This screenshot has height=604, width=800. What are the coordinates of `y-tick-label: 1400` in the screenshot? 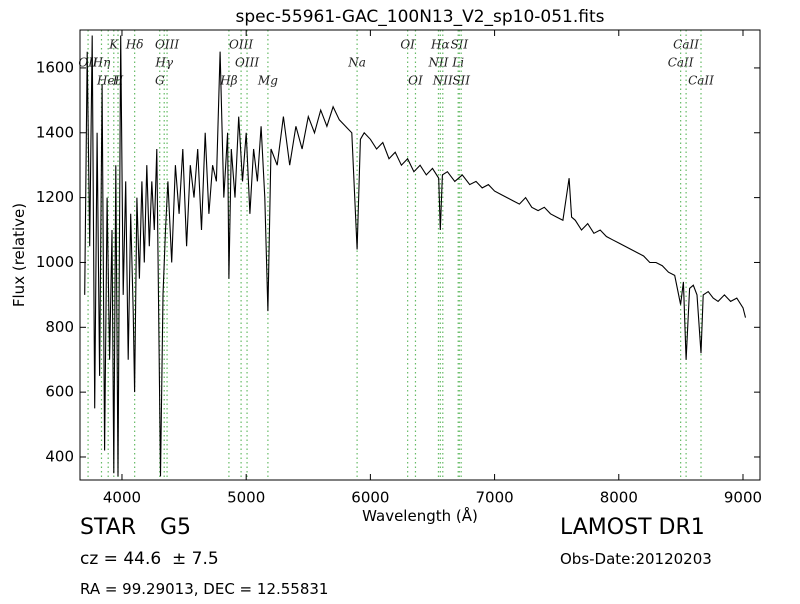 It's located at (55, 132).